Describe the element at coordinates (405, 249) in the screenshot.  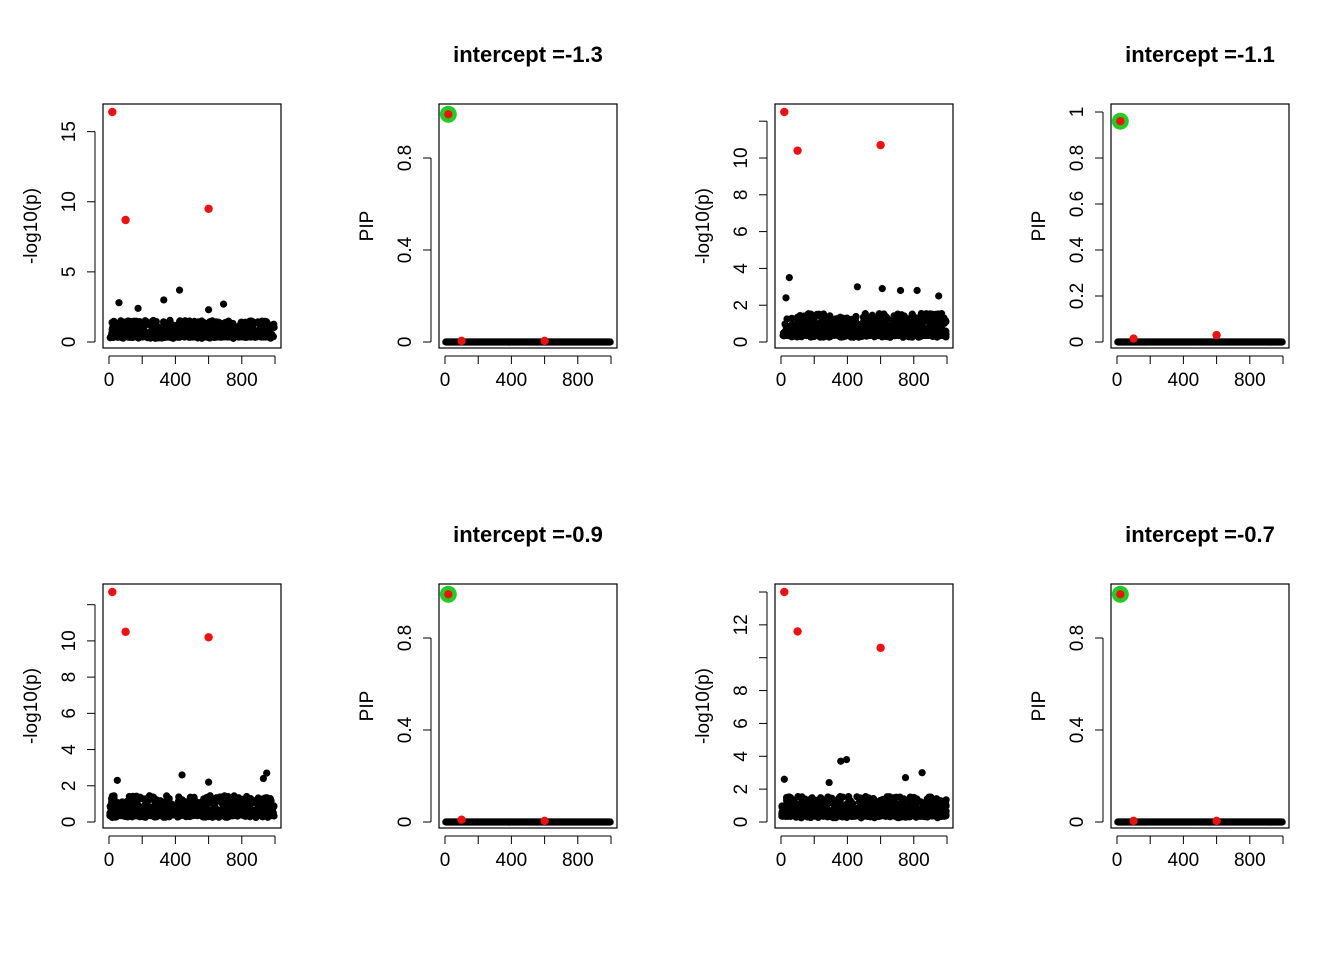
I see `y-tick-label: 0.4` at that location.